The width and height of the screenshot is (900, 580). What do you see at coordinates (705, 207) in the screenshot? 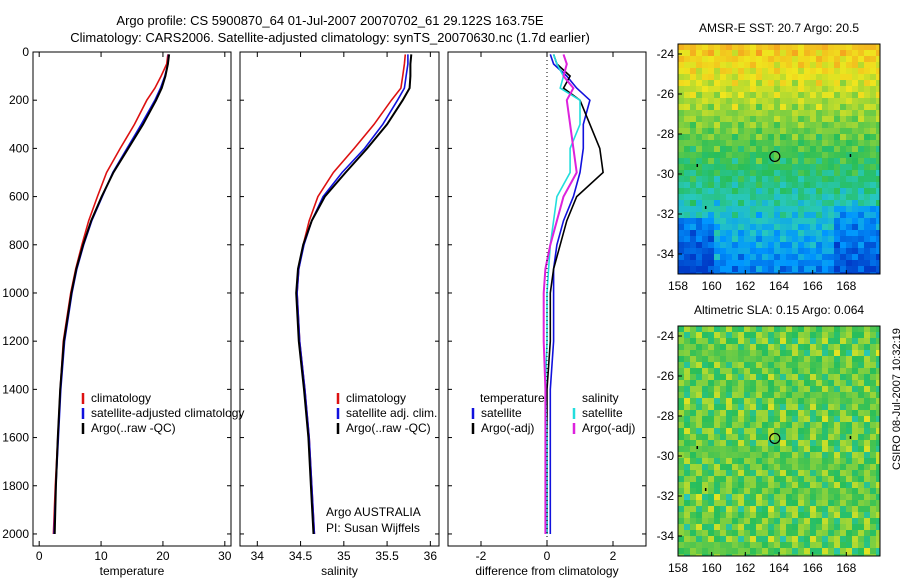
I see `island-speck` at bounding box center [705, 207].